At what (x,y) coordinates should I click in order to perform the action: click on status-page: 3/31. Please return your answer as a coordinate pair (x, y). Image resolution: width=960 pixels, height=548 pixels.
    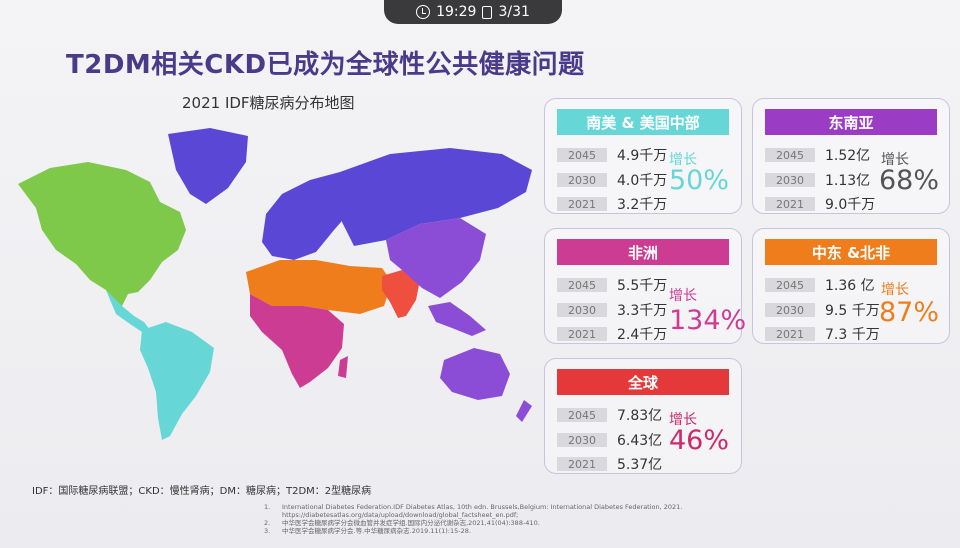
    Looking at the image, I should click on (514, 12).